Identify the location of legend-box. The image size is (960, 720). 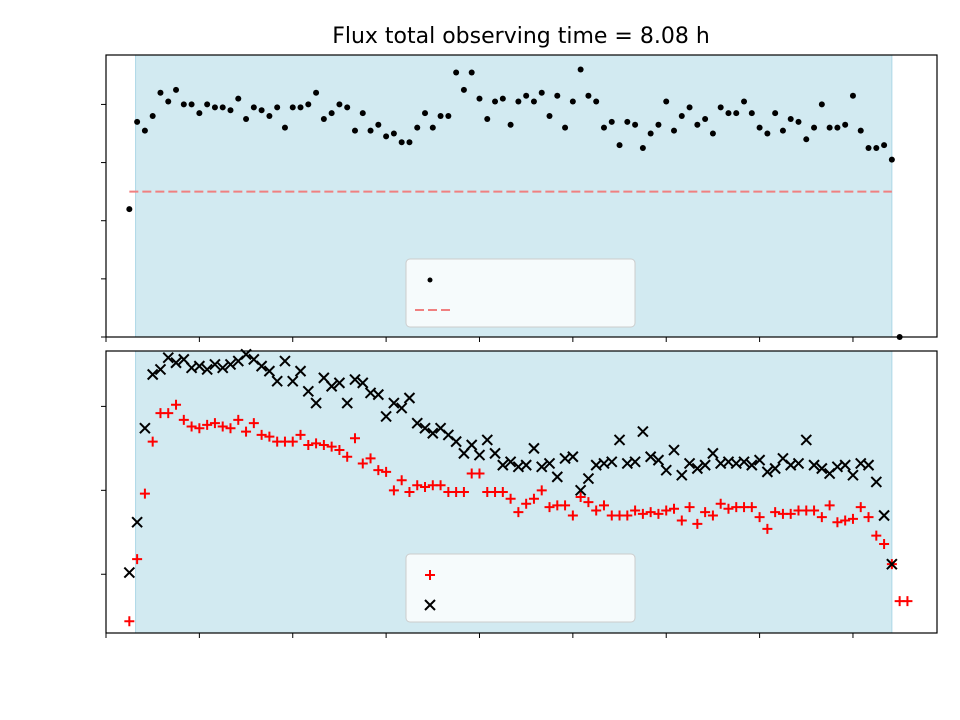
(520, 588).